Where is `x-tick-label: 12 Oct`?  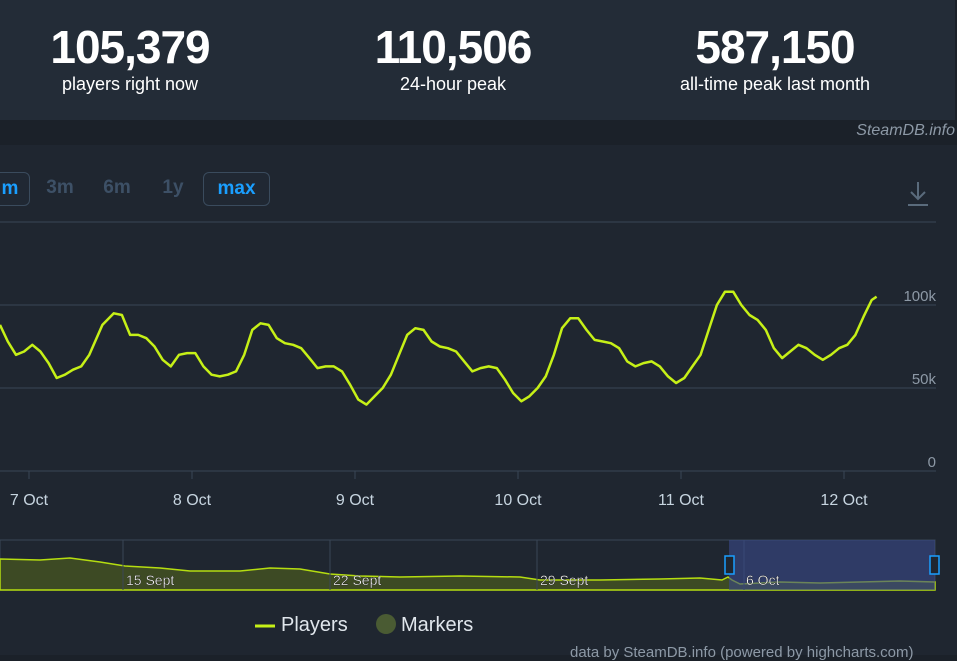 x-tick-label: 12 Oct is located at coordinates (844, 500).